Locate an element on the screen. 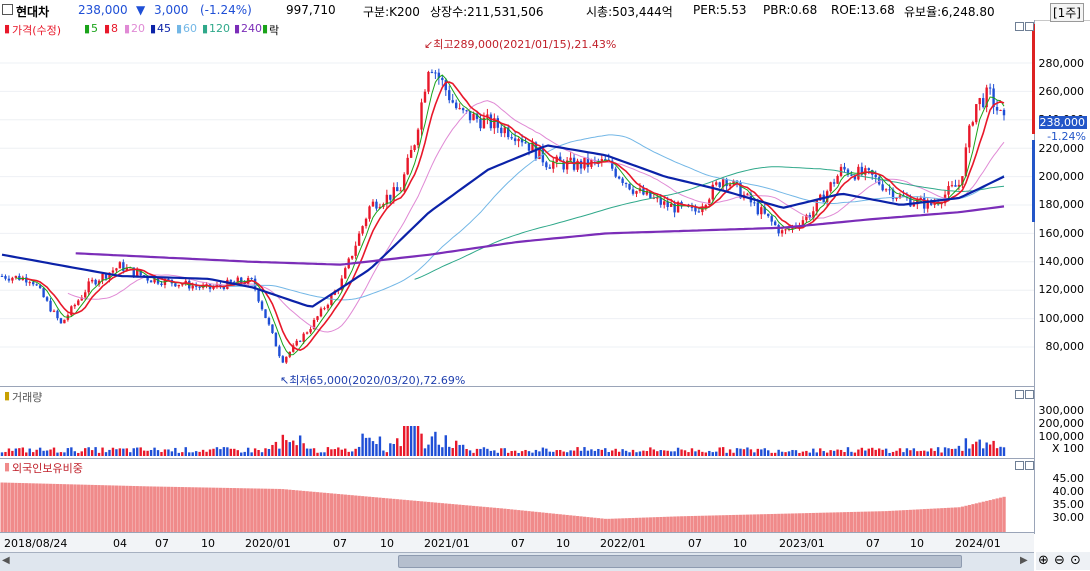 This screenshot has height=571, width=1090. period-selector: [1주] is located at coordinates (1066, 12).